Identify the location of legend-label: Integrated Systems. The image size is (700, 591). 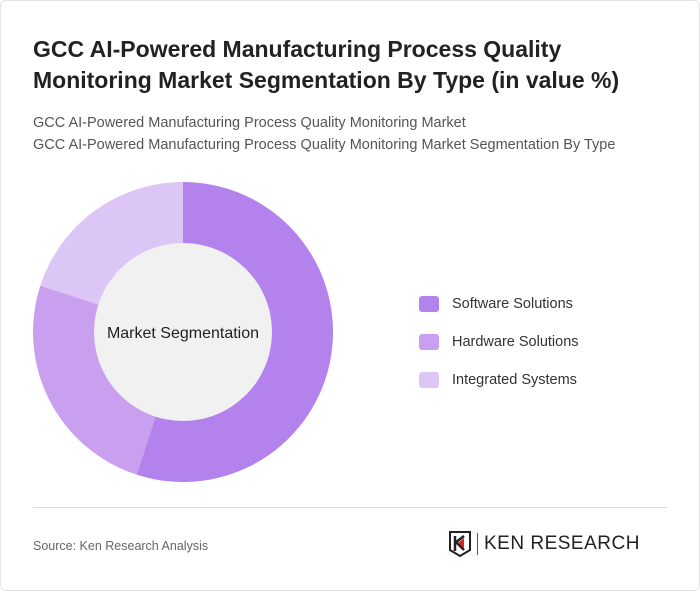
(514, 380).